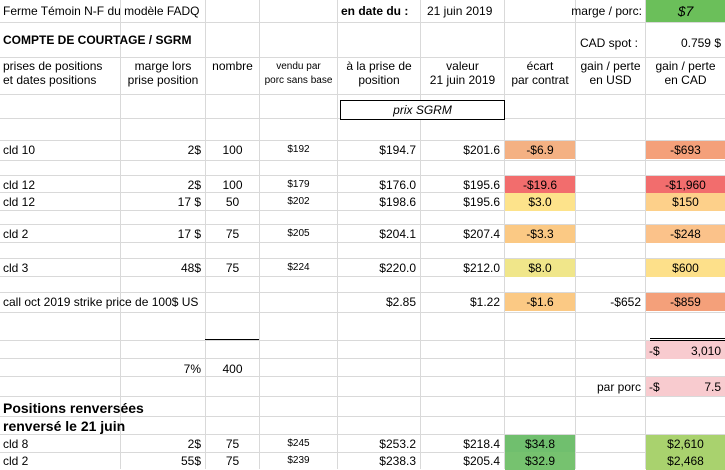  I want to click on row-cad: $150, so click(685, 202).